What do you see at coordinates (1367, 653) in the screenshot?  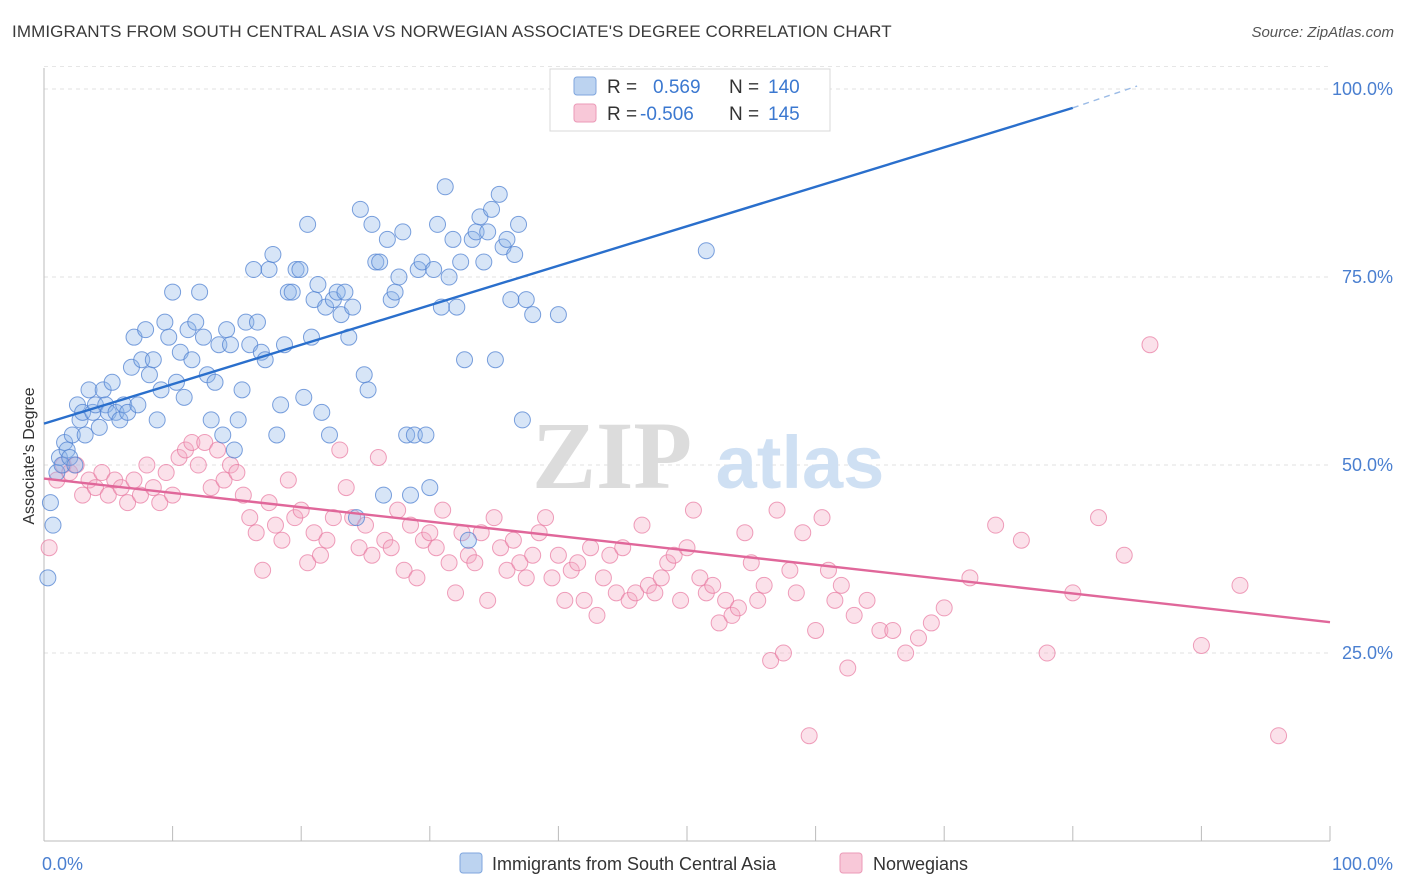 I see `y-tick-label: 25.0%` at bounding box center [1367, 653].